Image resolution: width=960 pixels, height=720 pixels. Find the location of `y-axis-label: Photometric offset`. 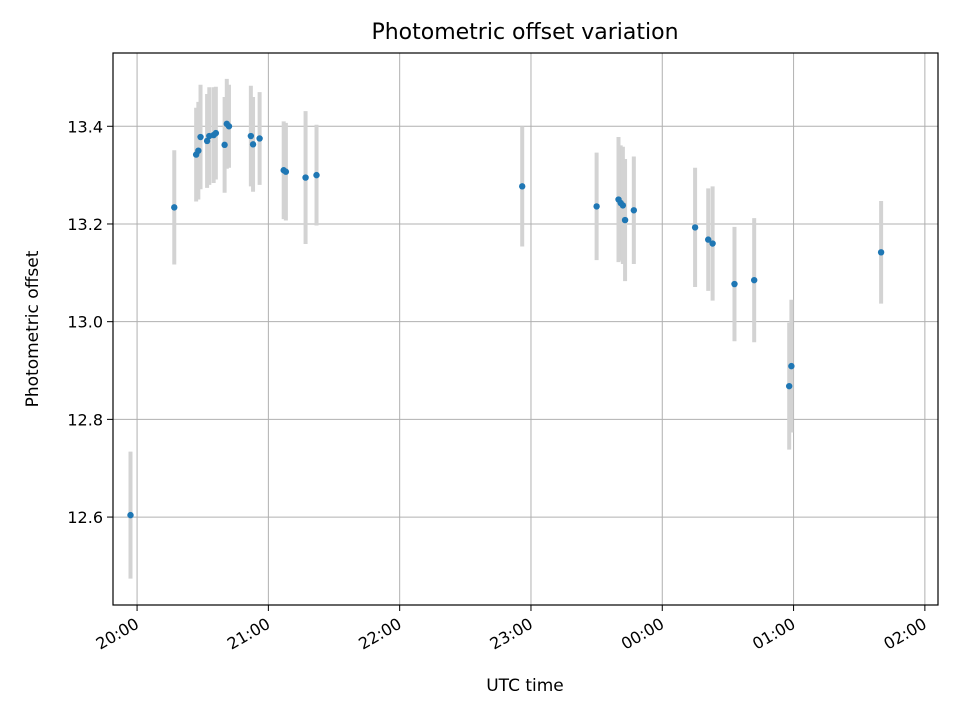

y-axis-label: Photometric offset is located at coordinates (33, 328).